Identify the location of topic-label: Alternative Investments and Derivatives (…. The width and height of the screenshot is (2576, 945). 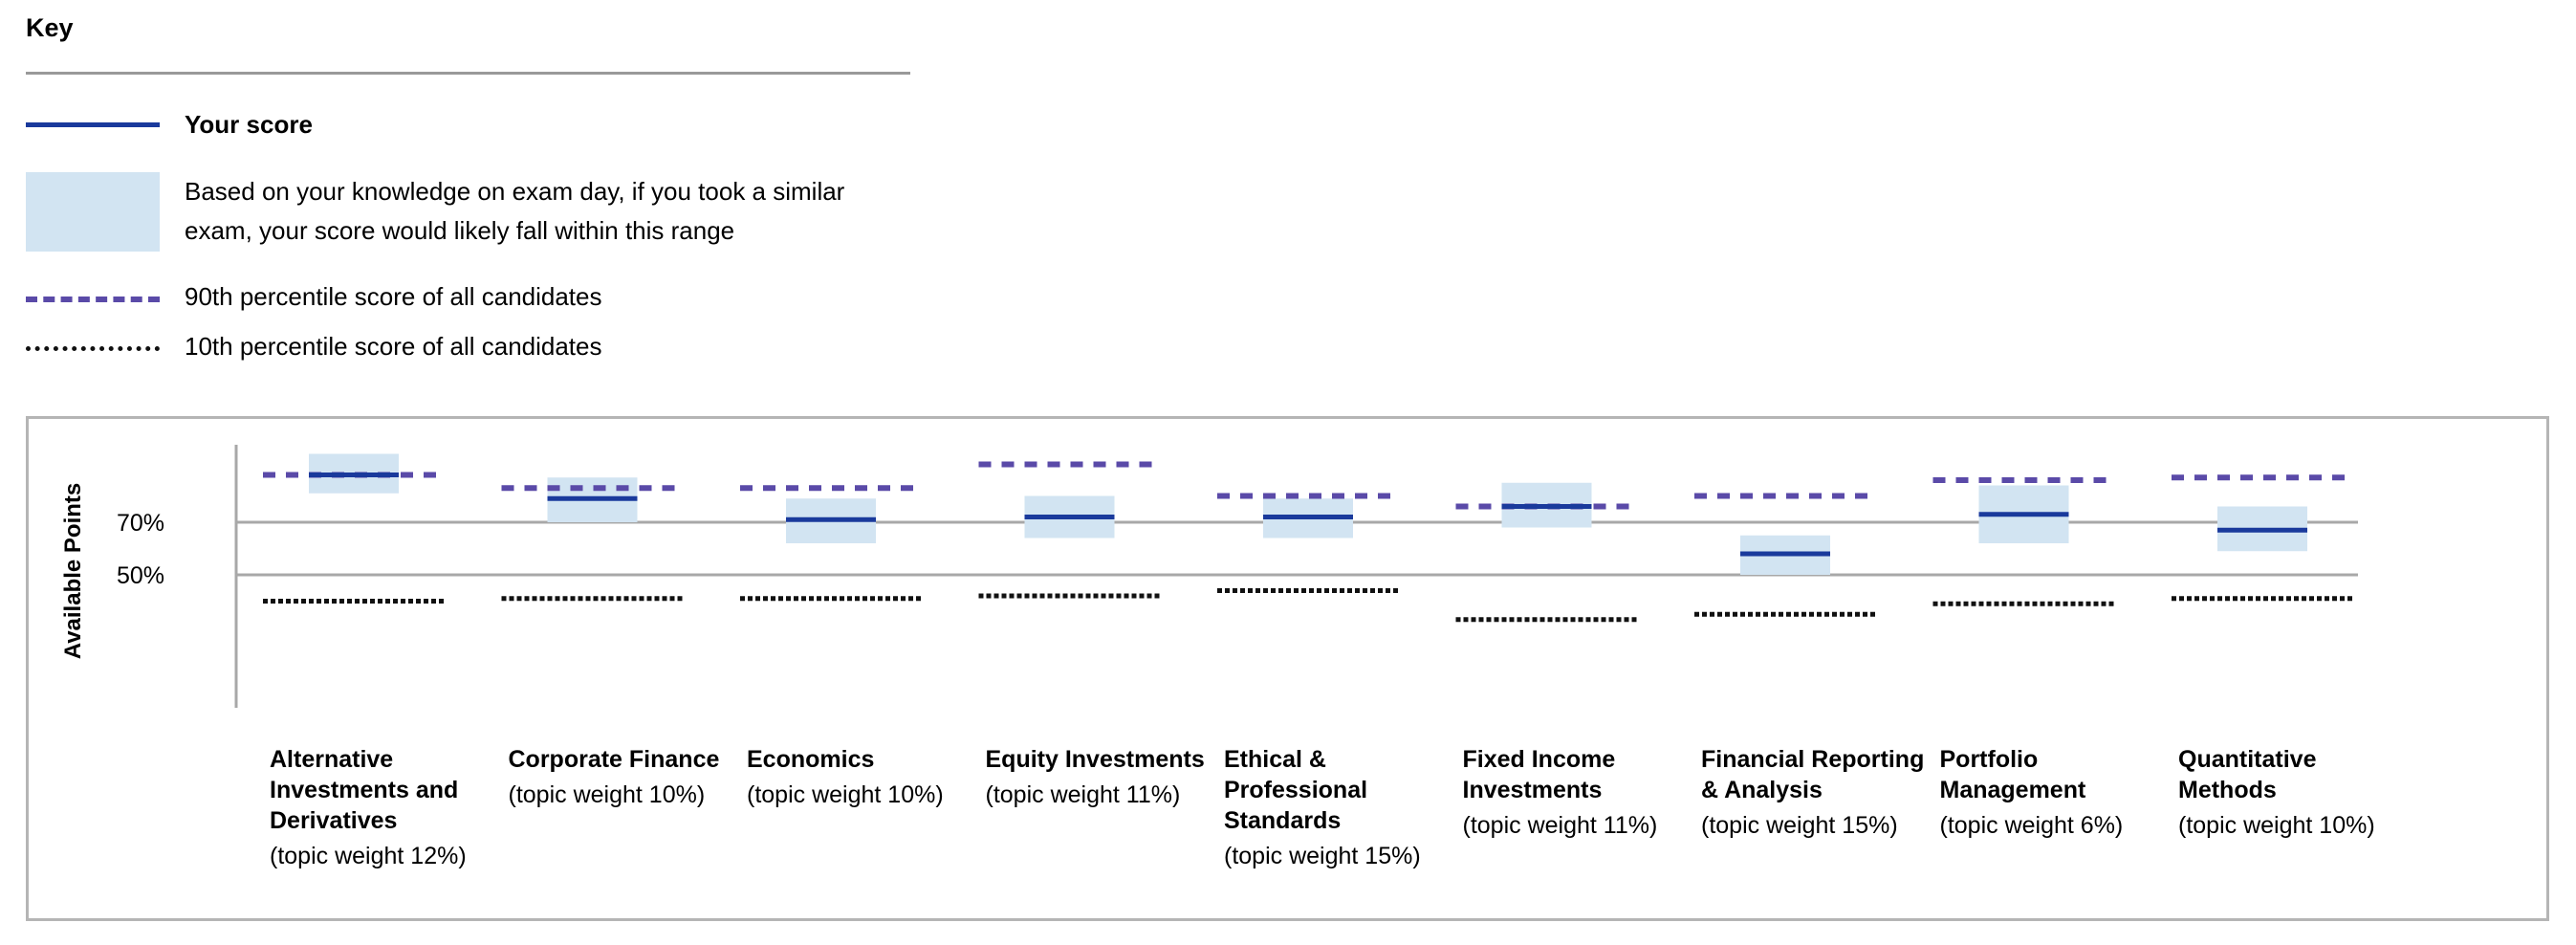
(387, 807).